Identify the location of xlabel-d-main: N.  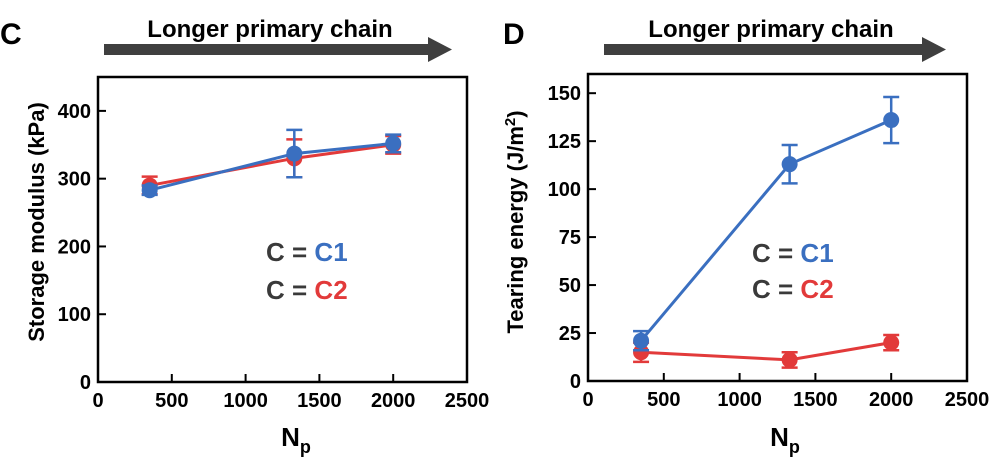
(779, 437).